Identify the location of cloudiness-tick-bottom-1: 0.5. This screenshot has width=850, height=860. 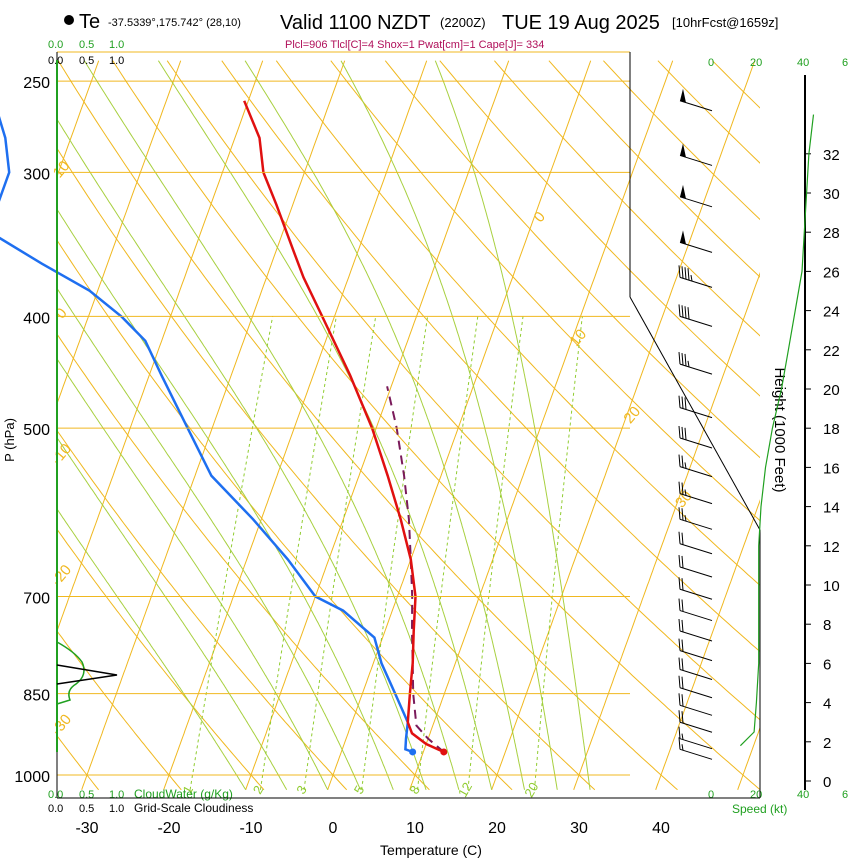
(86, 809).